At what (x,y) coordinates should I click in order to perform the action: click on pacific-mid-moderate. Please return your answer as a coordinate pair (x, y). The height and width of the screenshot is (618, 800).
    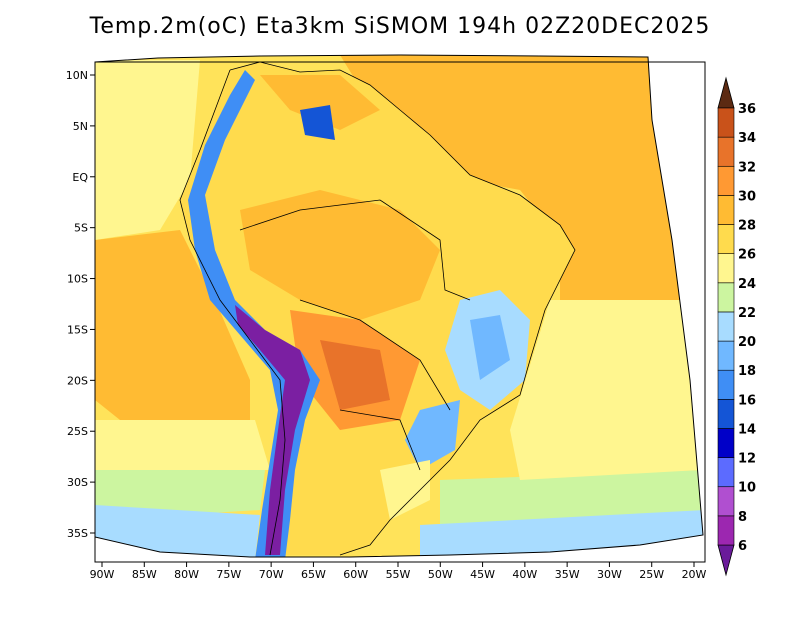
    Looking at the image, I should click on (182, 445).